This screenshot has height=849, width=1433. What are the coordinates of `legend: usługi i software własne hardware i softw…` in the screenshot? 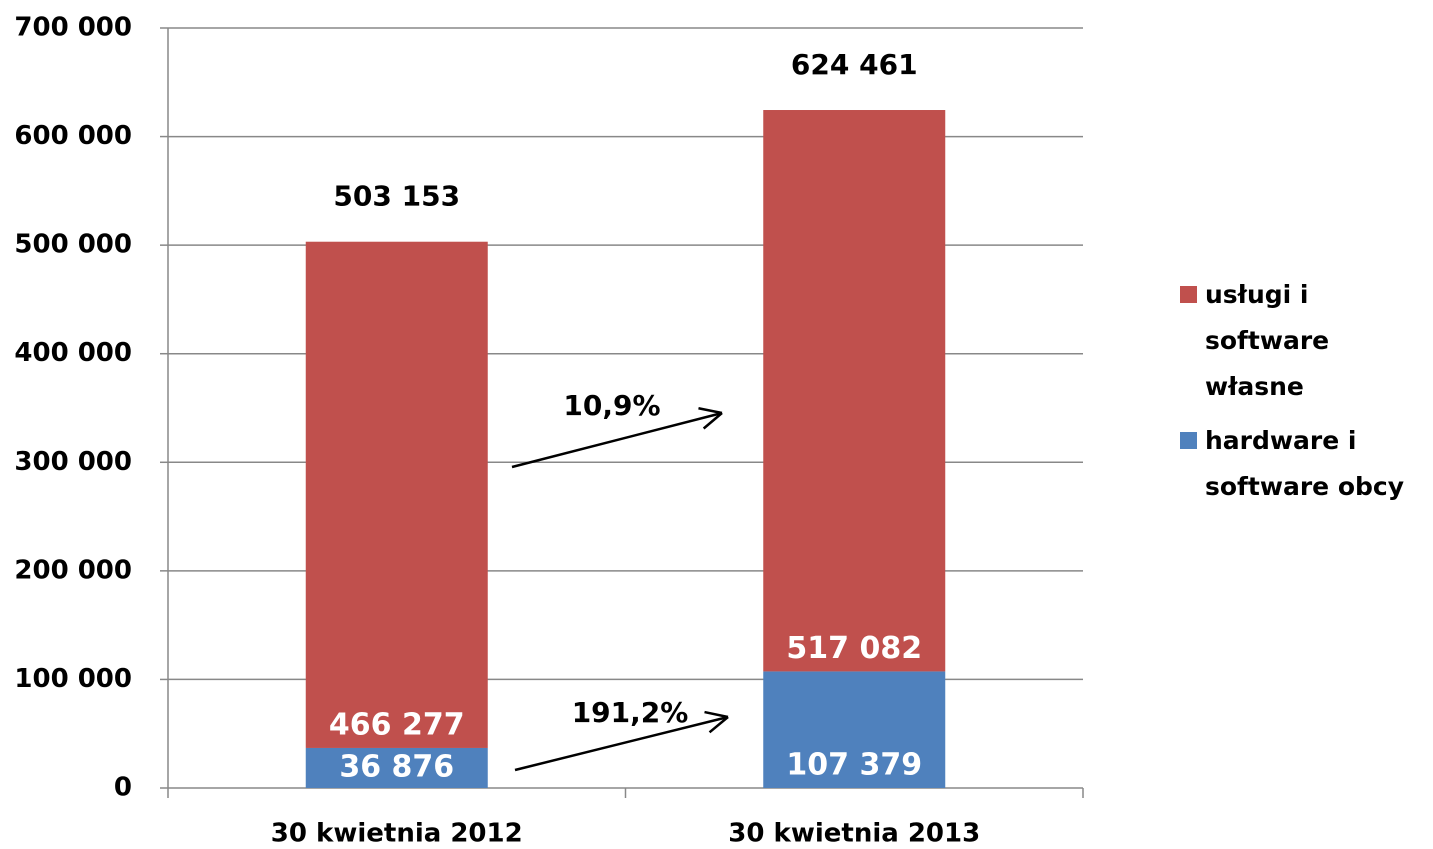 It's located at (1305, 395).